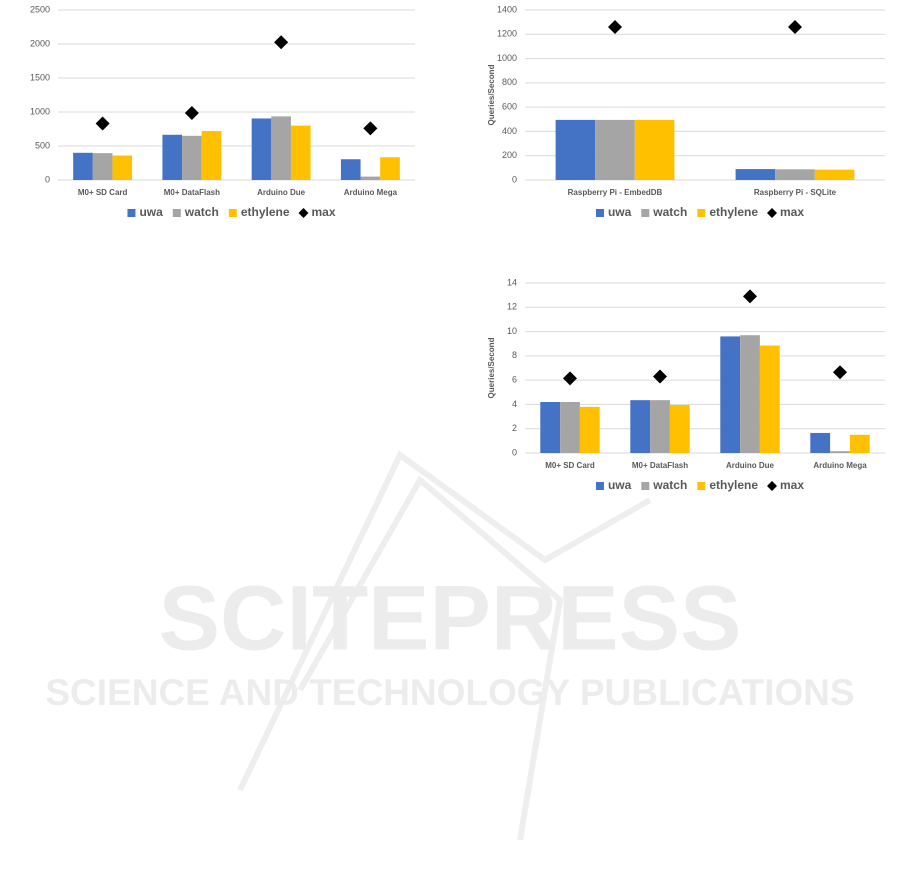 This screenshot has height=881, width=901. Describe the element at coordinates (795, 192) in the screenshot. I see `x-tick-label: Raspberry Pi - SQLite` at that location.